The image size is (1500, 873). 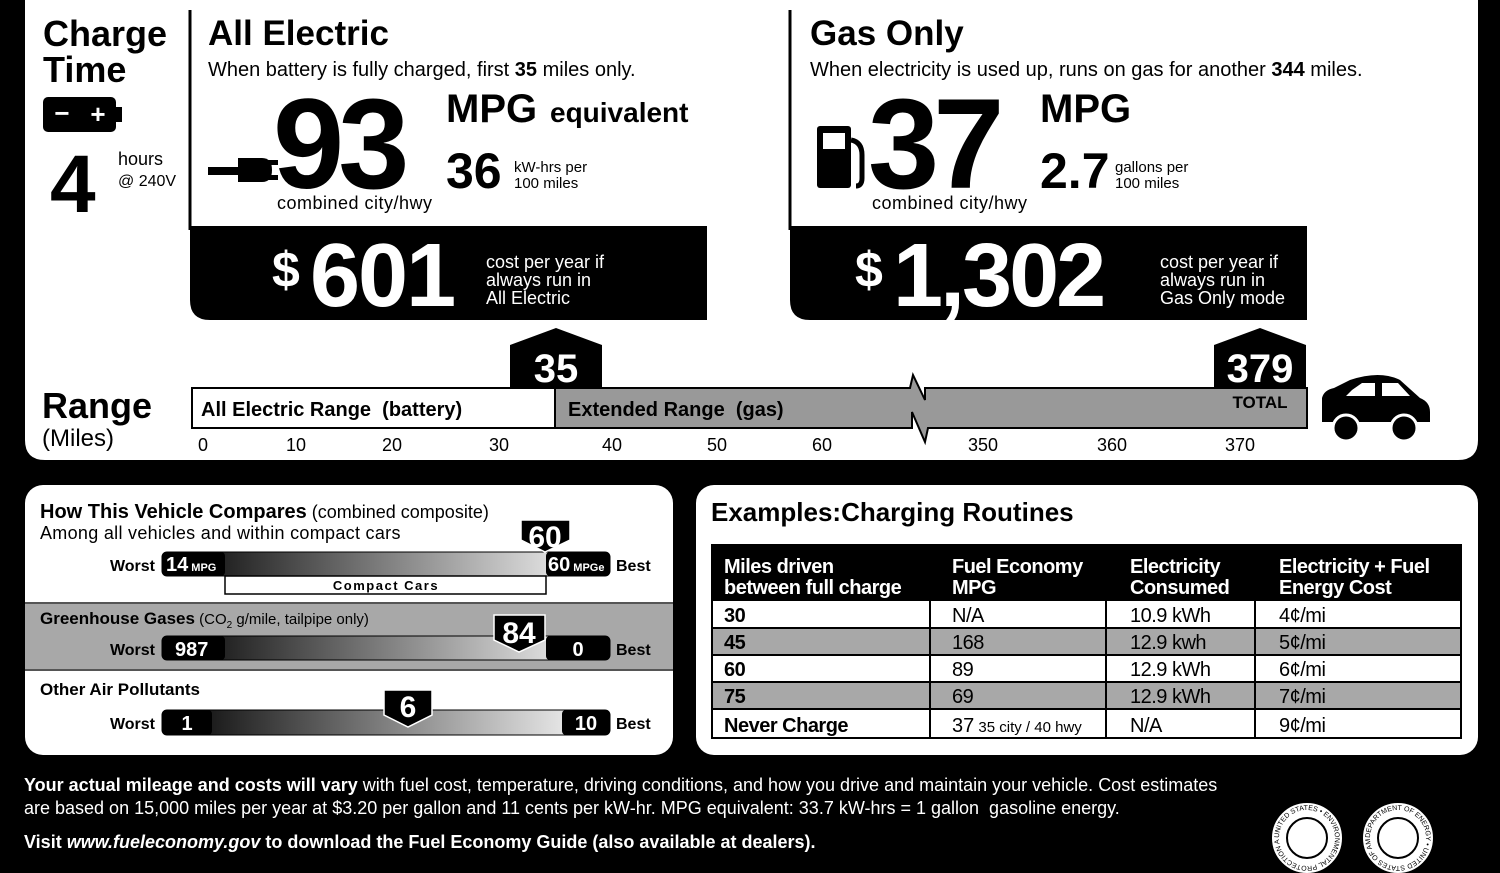 I want to click on annual-cost: 1,302, so click(x=998, y=276).